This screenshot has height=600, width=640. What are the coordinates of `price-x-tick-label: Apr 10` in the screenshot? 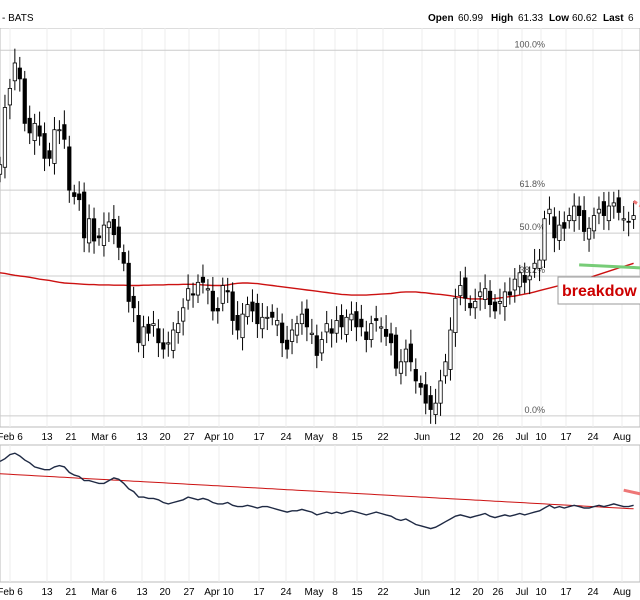 It's located at (219, 437).